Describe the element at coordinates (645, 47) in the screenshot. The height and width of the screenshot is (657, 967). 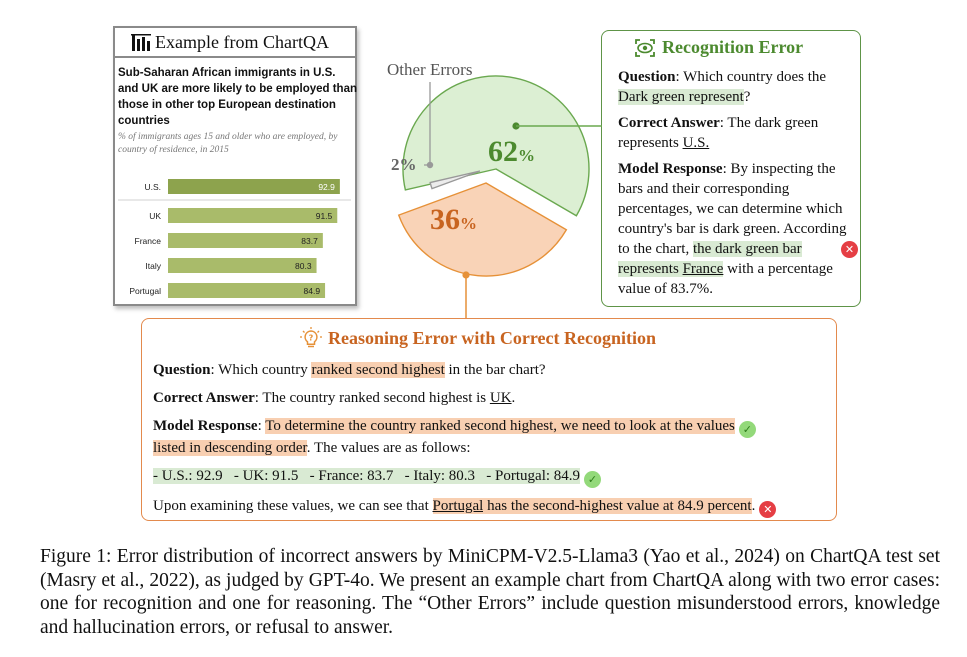
I see `eye-scan-icon` at that location.